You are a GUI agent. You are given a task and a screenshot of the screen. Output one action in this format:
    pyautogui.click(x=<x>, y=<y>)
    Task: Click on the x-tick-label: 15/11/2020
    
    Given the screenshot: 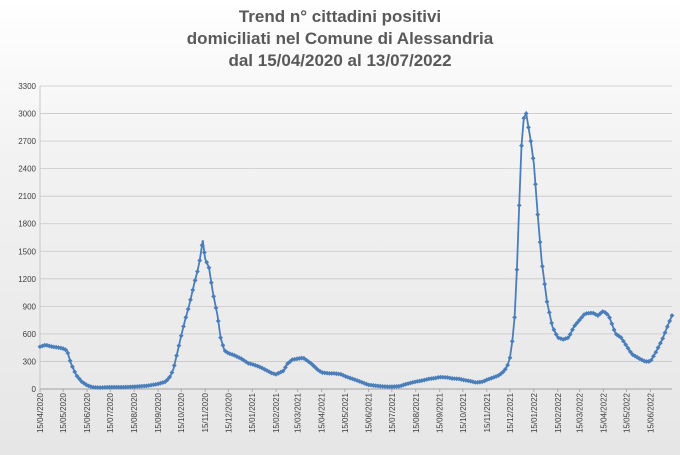 What is the action you would take?
    pyautogui.click(x=205, y=412)
    